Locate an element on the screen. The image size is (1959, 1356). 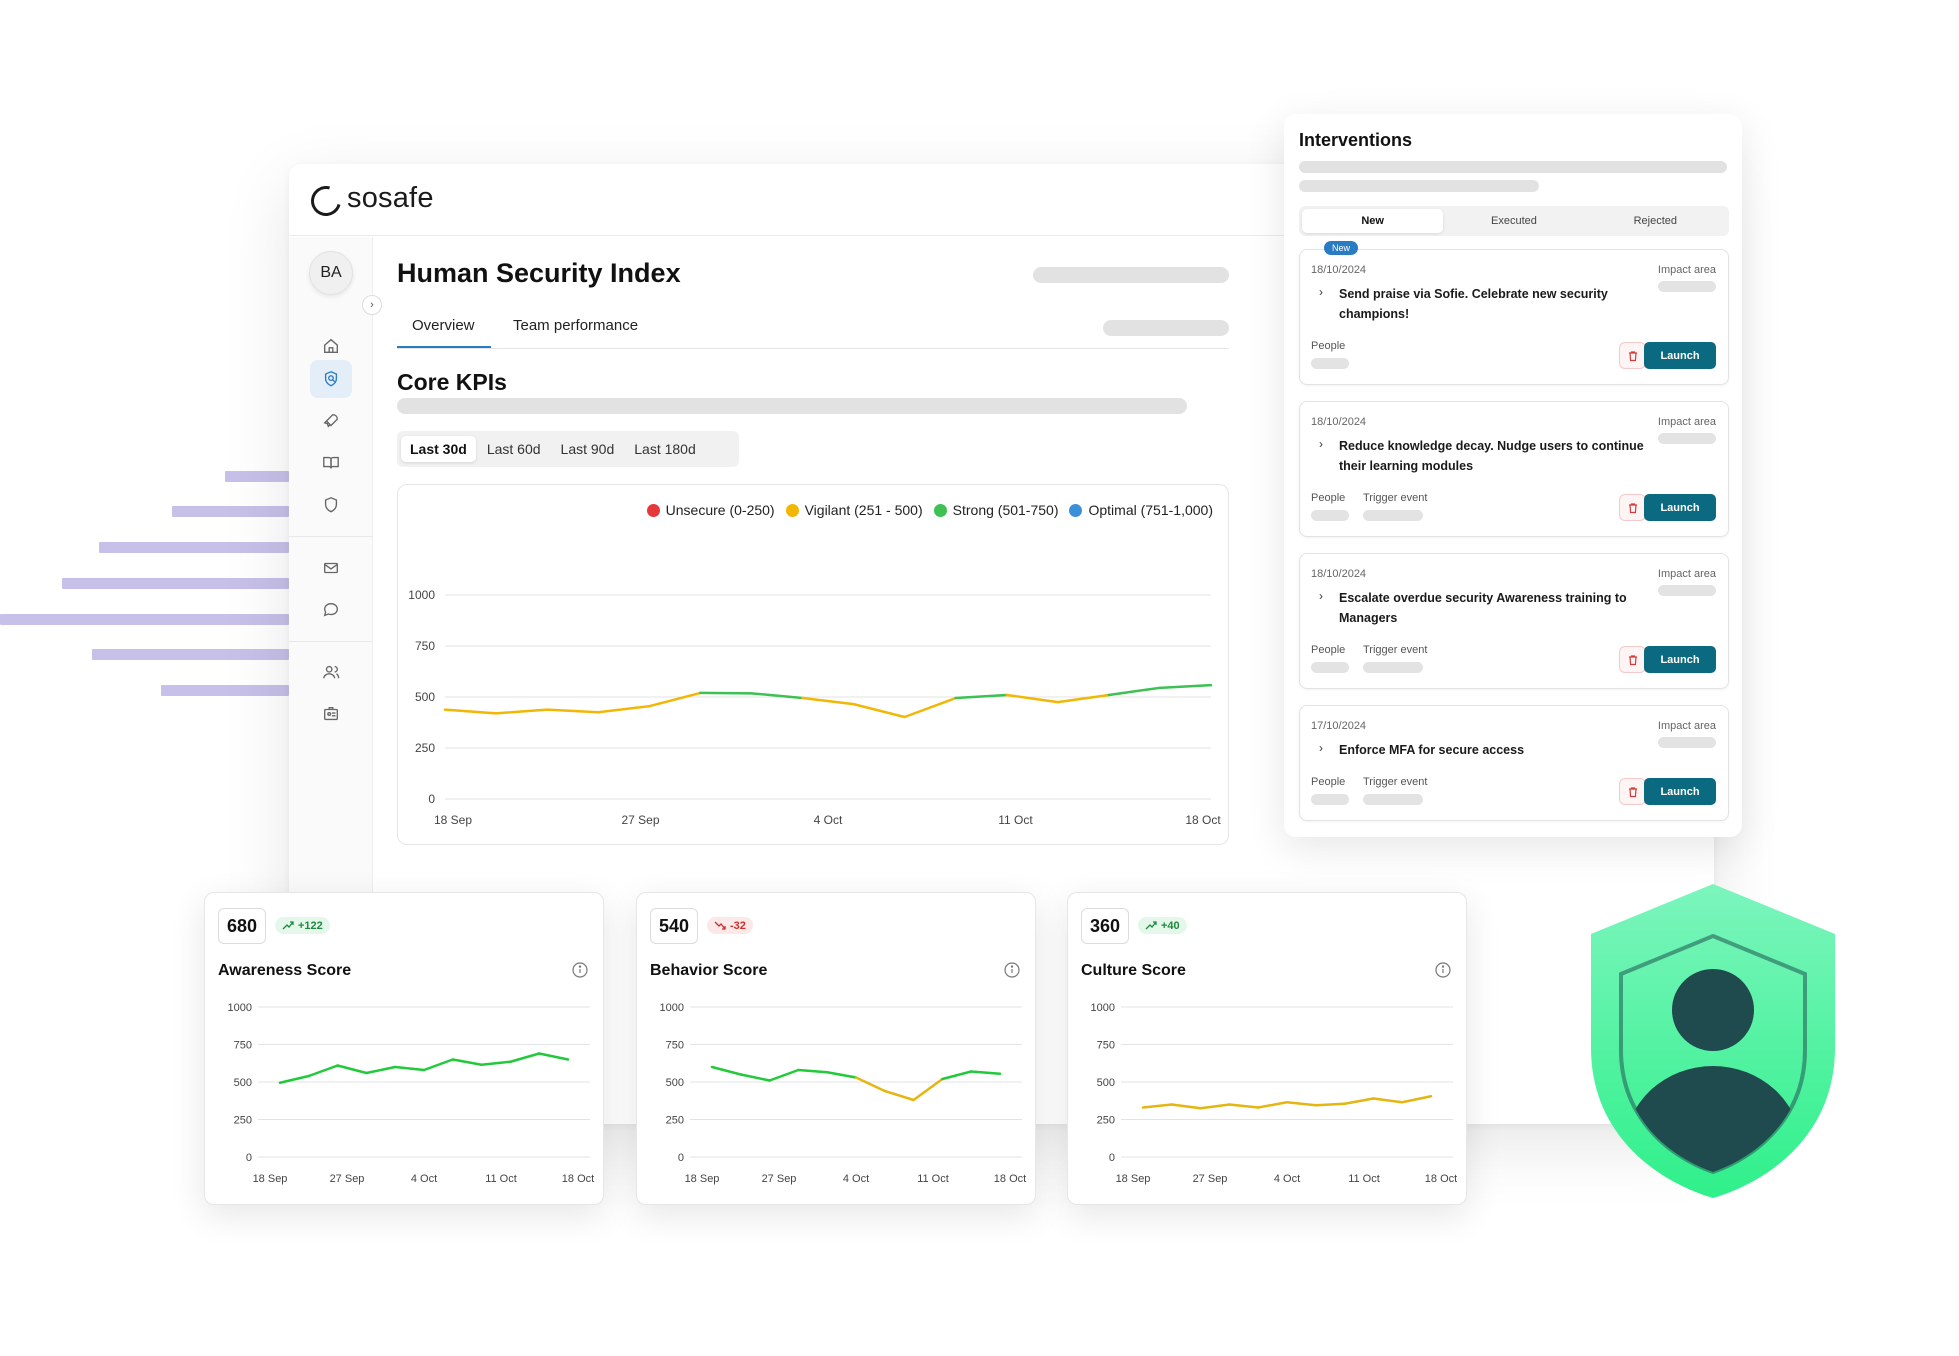
legend-label: Vigilant (251 - 500) is located at coordinates (863, 510).